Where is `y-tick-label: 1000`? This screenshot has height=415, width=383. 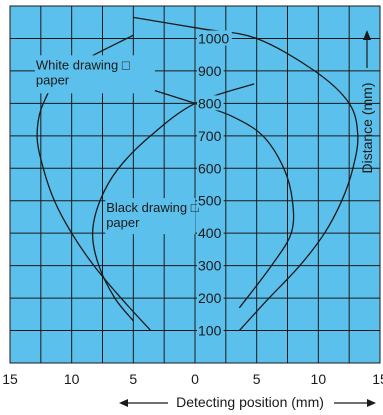
y-tick-label: 1000 is located at coordinates (213, 38).